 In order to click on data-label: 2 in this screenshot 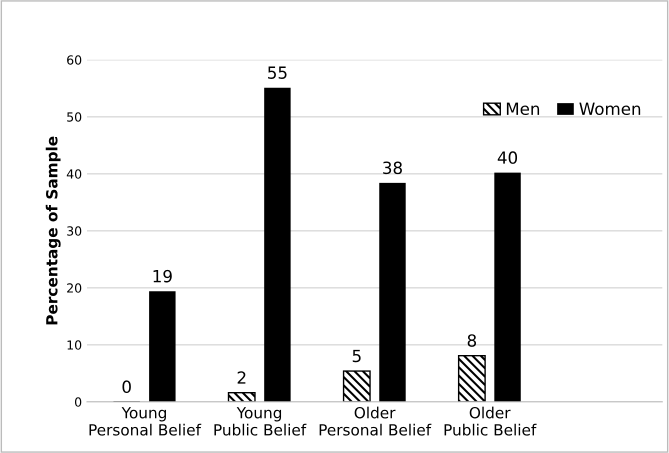, I will do `click(242, 377)`.